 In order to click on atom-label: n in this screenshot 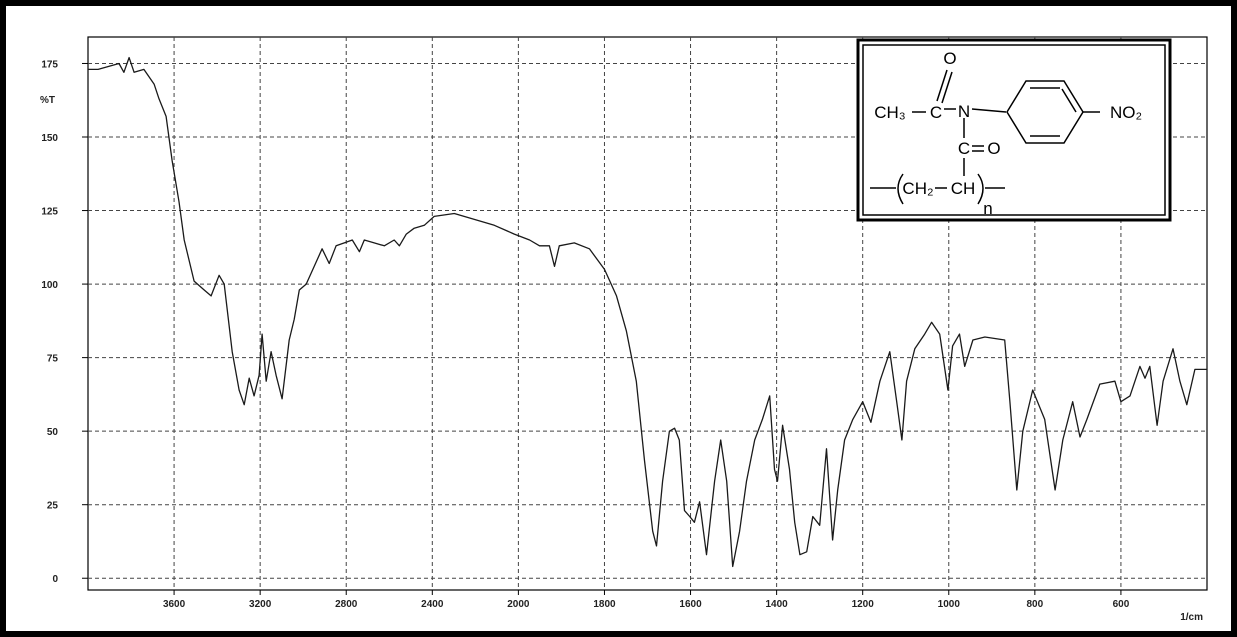, I will do `click(987, 208)`.